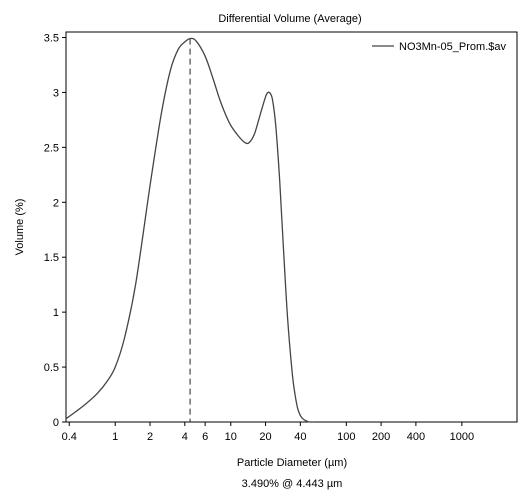 Image resolution: width=519 pixels, height=492 pixels. What do you see at coordinates (300, 437) in the screenshot?
I see `x-tick-label: 40` at bounding box center [300, 437].